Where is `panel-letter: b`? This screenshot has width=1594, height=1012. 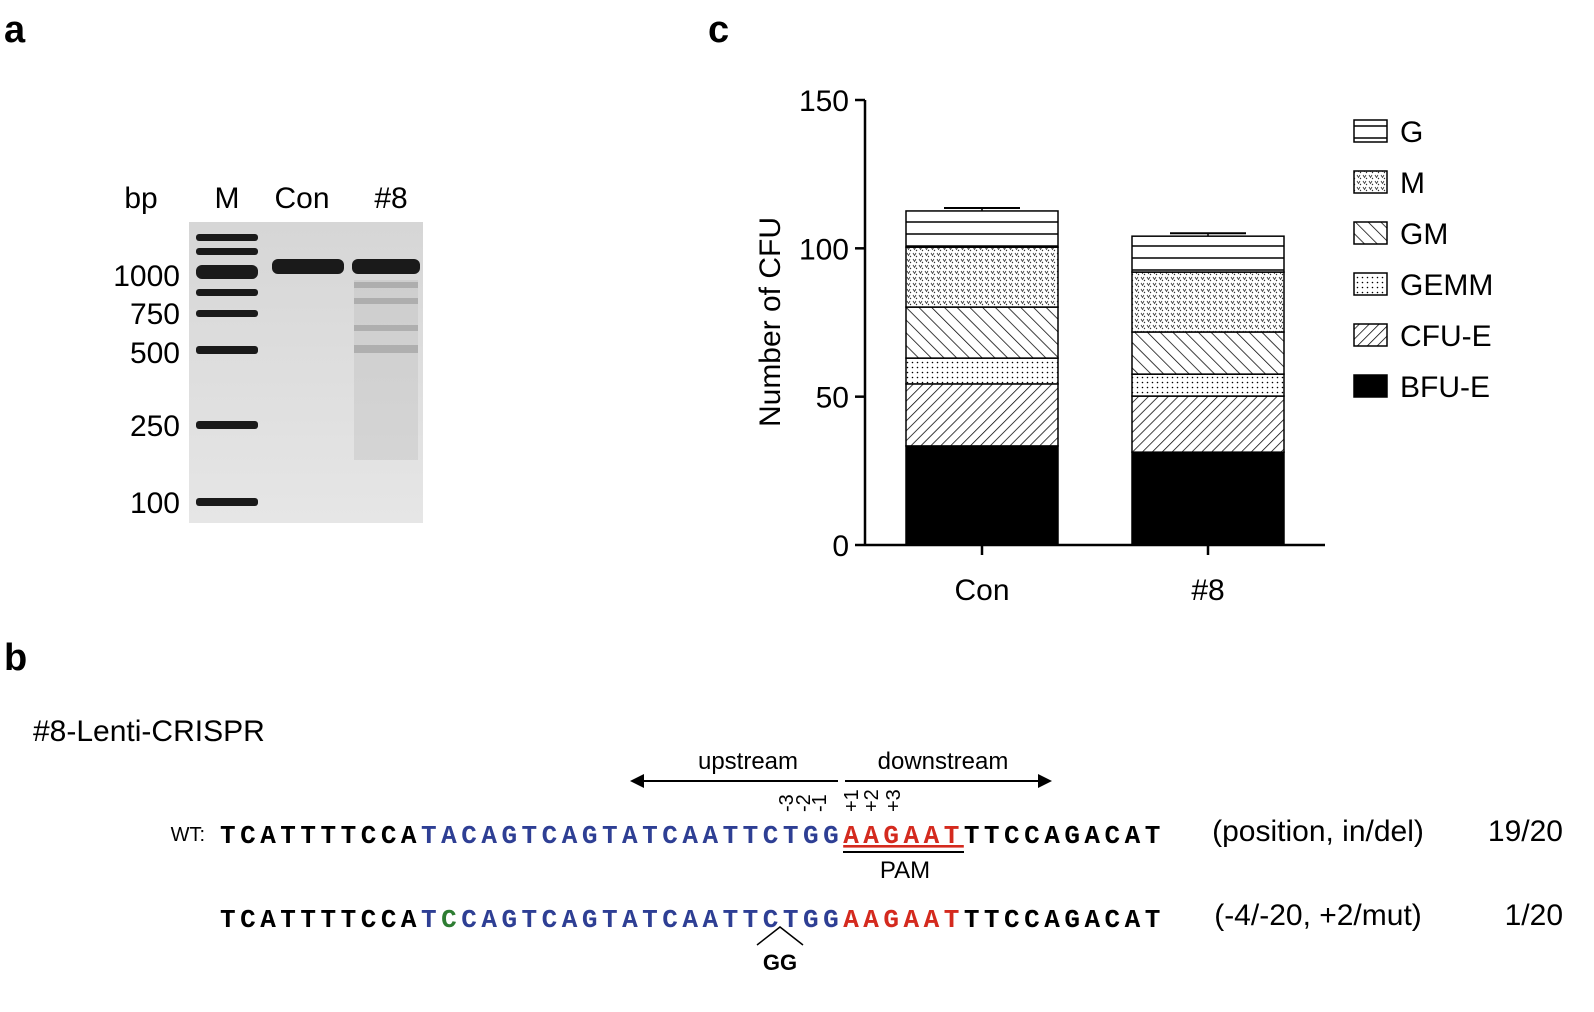
panel-letter: b is located at coordinates (15, 658).